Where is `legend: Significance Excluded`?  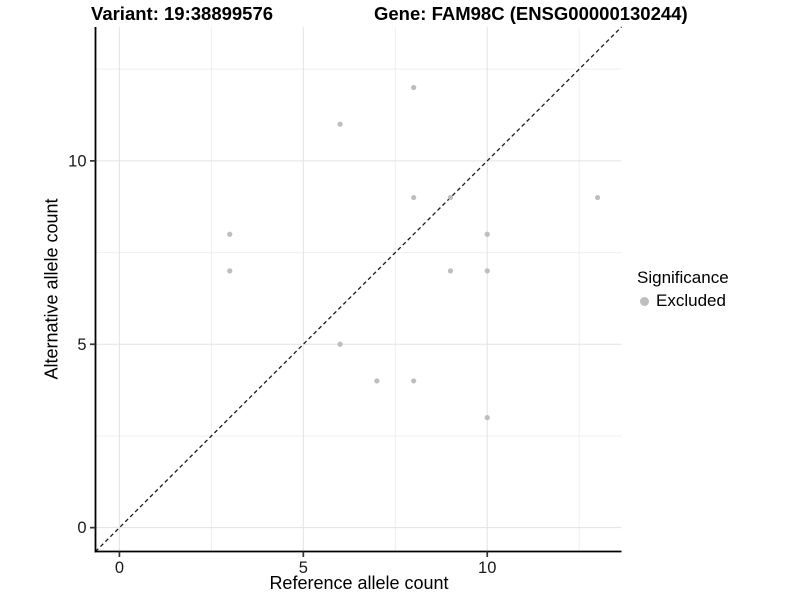 legend: Significance Excluded is located at coordinates (683, 289).